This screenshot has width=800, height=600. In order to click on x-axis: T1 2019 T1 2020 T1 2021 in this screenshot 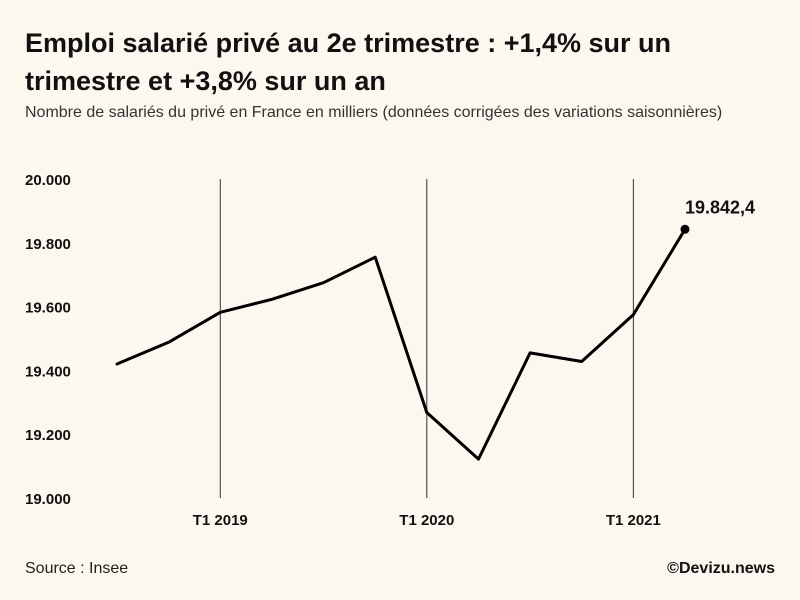, I will do `click(427, 520)`.